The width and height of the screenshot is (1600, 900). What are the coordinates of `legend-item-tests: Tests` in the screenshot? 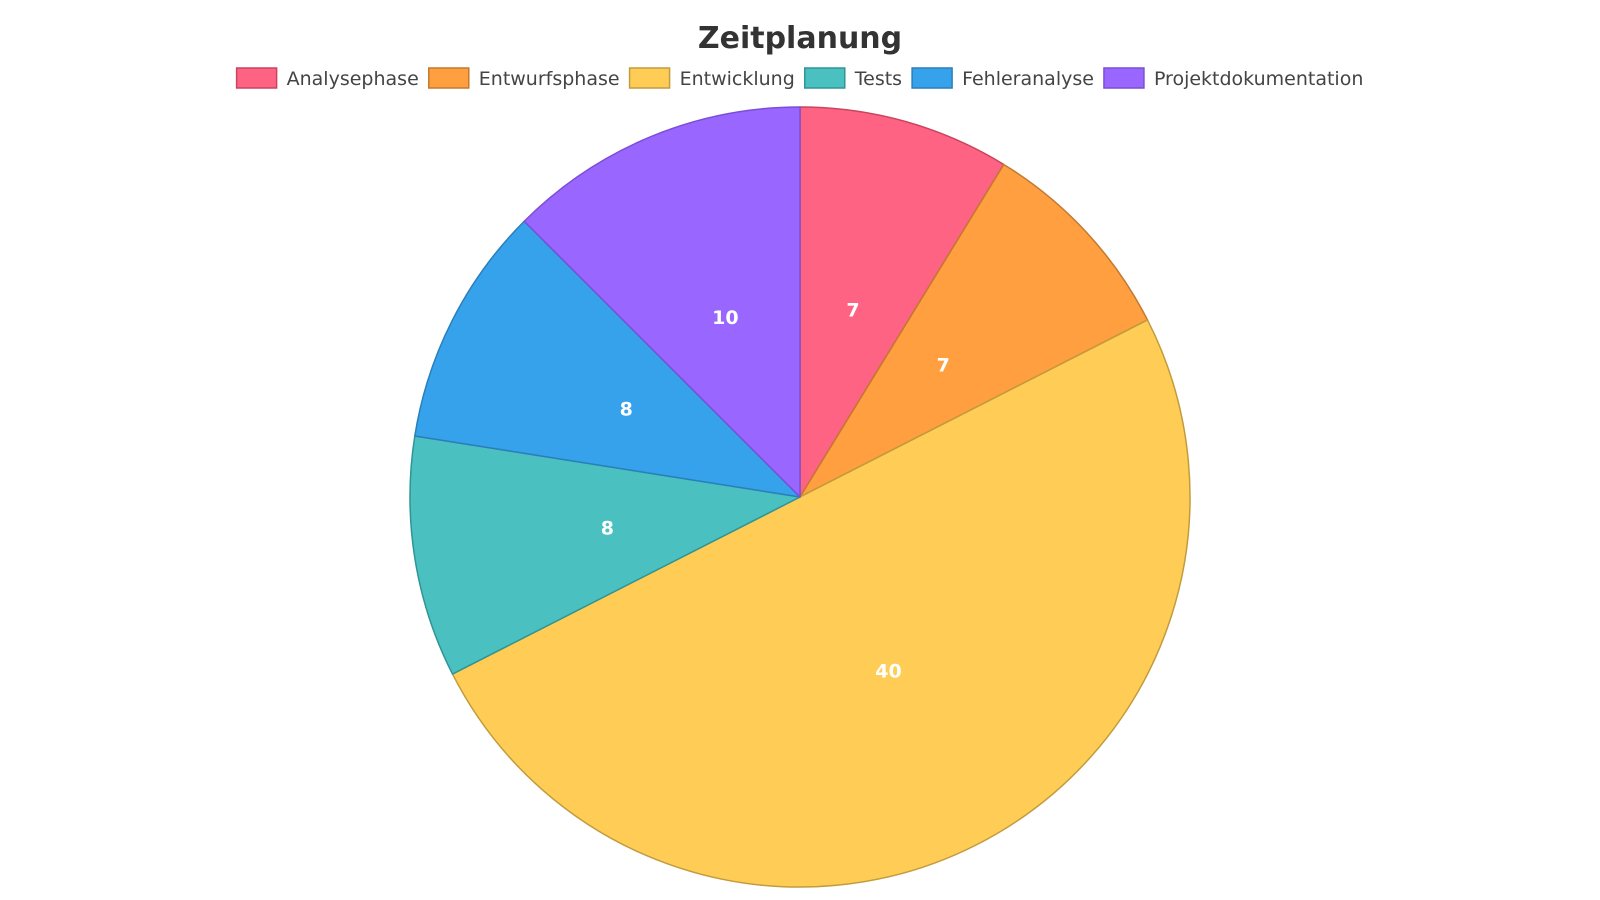 It's located at (853, 78).